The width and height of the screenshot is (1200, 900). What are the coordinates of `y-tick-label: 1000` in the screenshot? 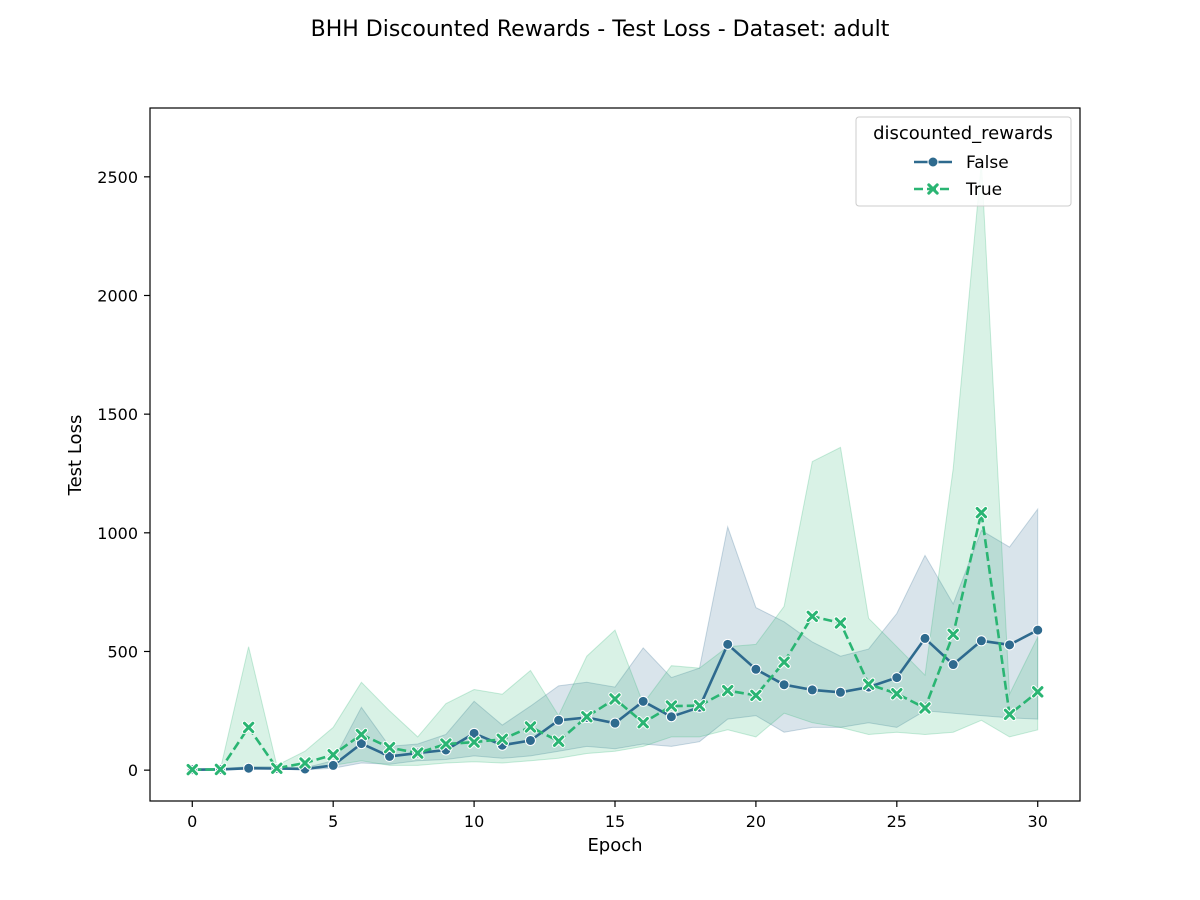 It's located at (117, 533).